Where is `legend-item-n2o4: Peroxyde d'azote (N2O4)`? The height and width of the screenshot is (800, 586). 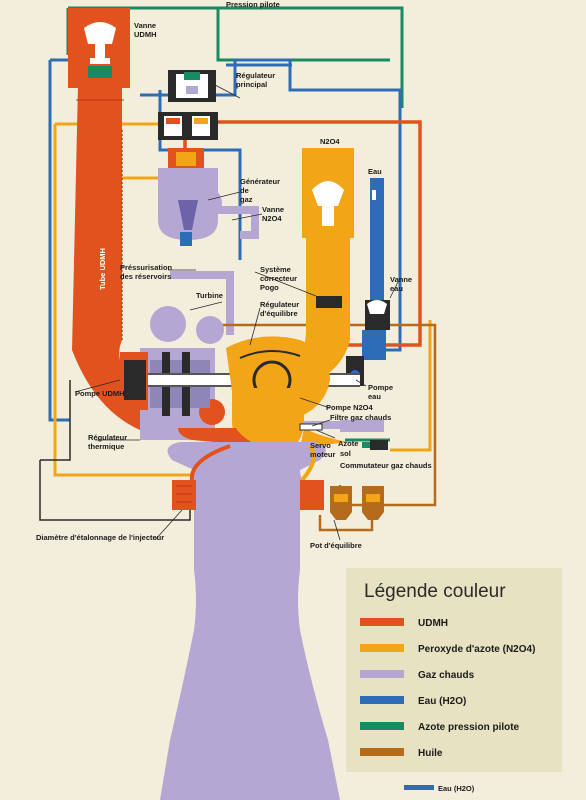 legend-item-n2o4: Peroxyde d'azote (N2O4) is located at coordinates (447, 649).